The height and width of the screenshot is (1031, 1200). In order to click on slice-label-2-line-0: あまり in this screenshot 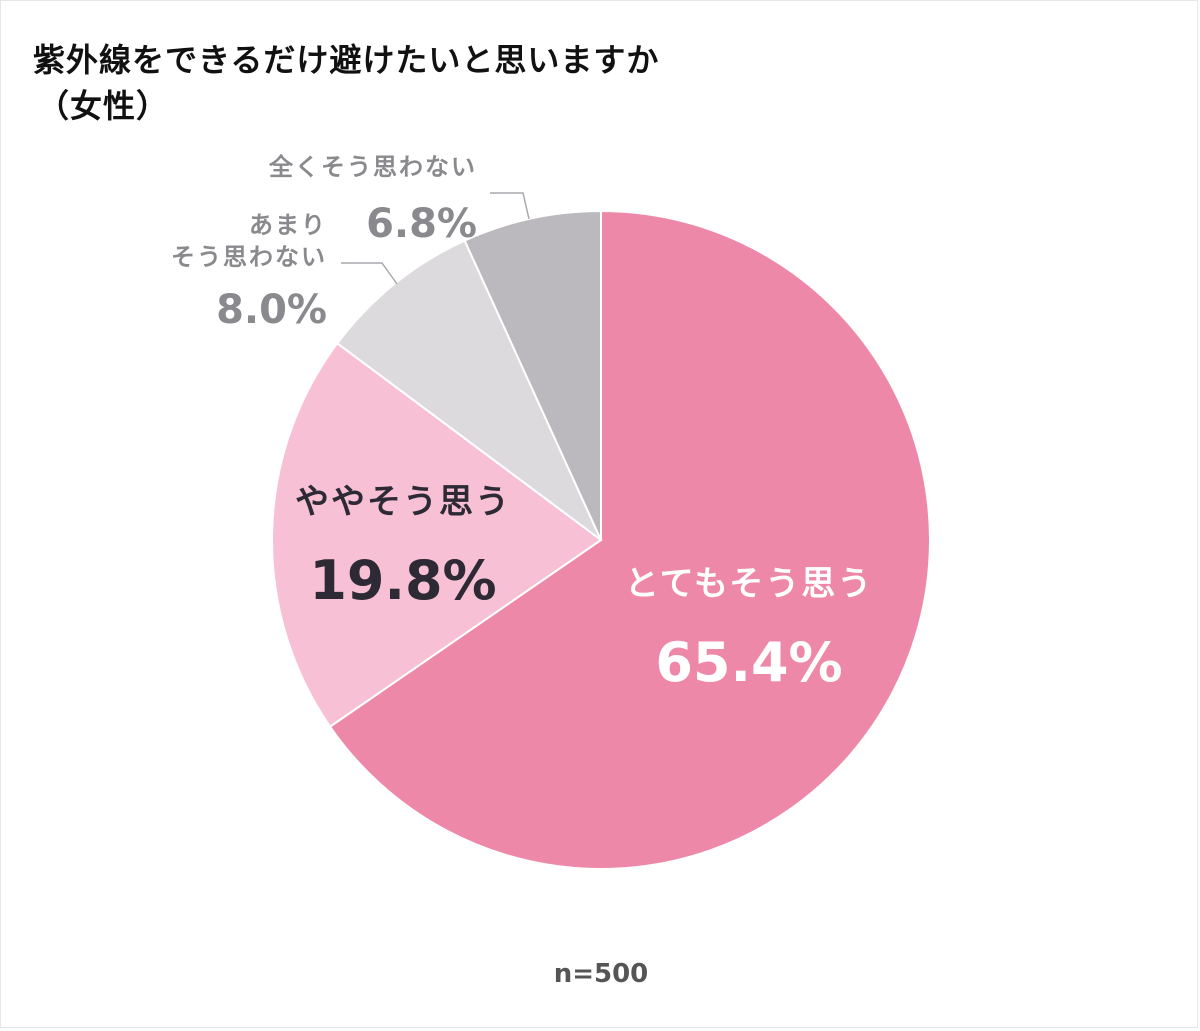, I will do `click(288, 225)`.